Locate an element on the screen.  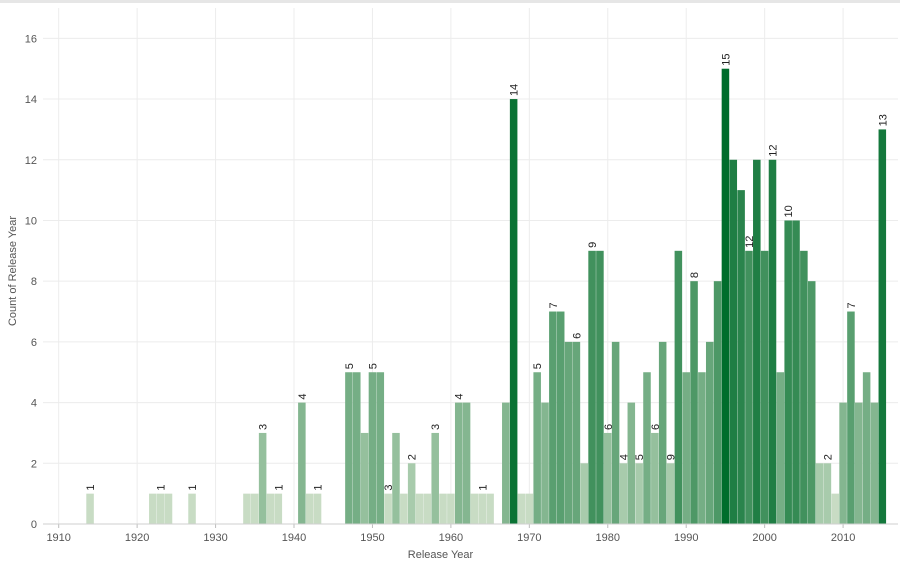
bar-1976 is located at coordinates (576, 432).